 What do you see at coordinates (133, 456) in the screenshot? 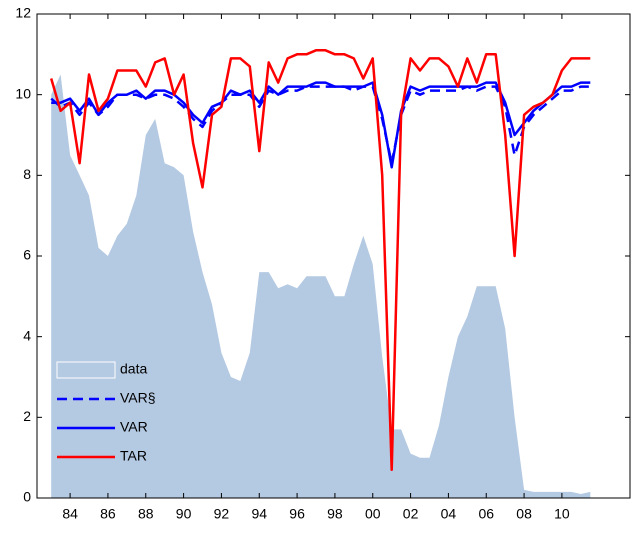
I see `legend-label: TAR` at bounding box center [133, 456].